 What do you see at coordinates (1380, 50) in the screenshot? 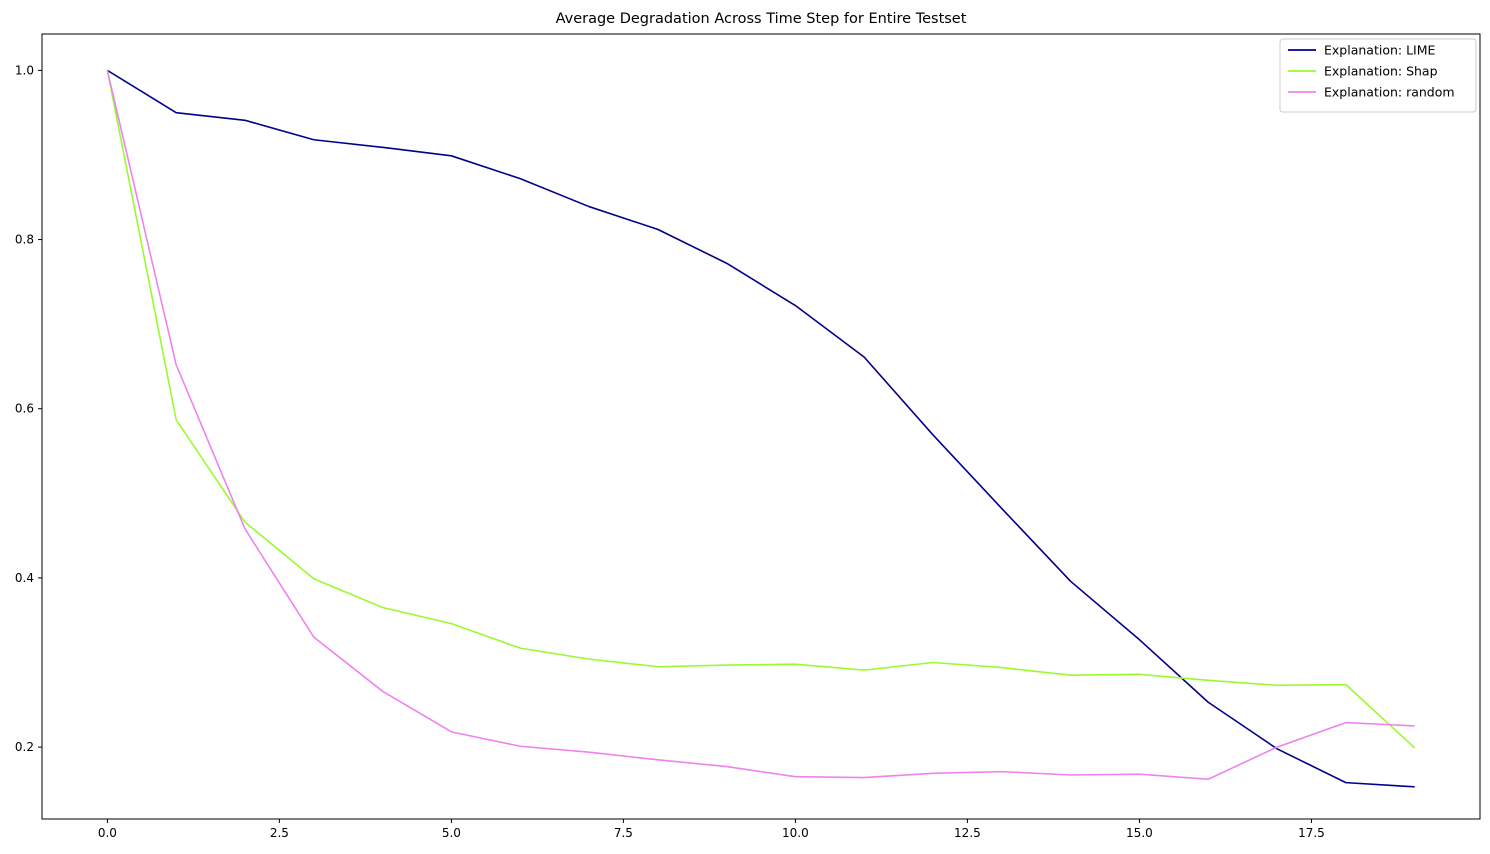
I see `legend-label: Explanation: LIME` at bounding box center [1380, 50].